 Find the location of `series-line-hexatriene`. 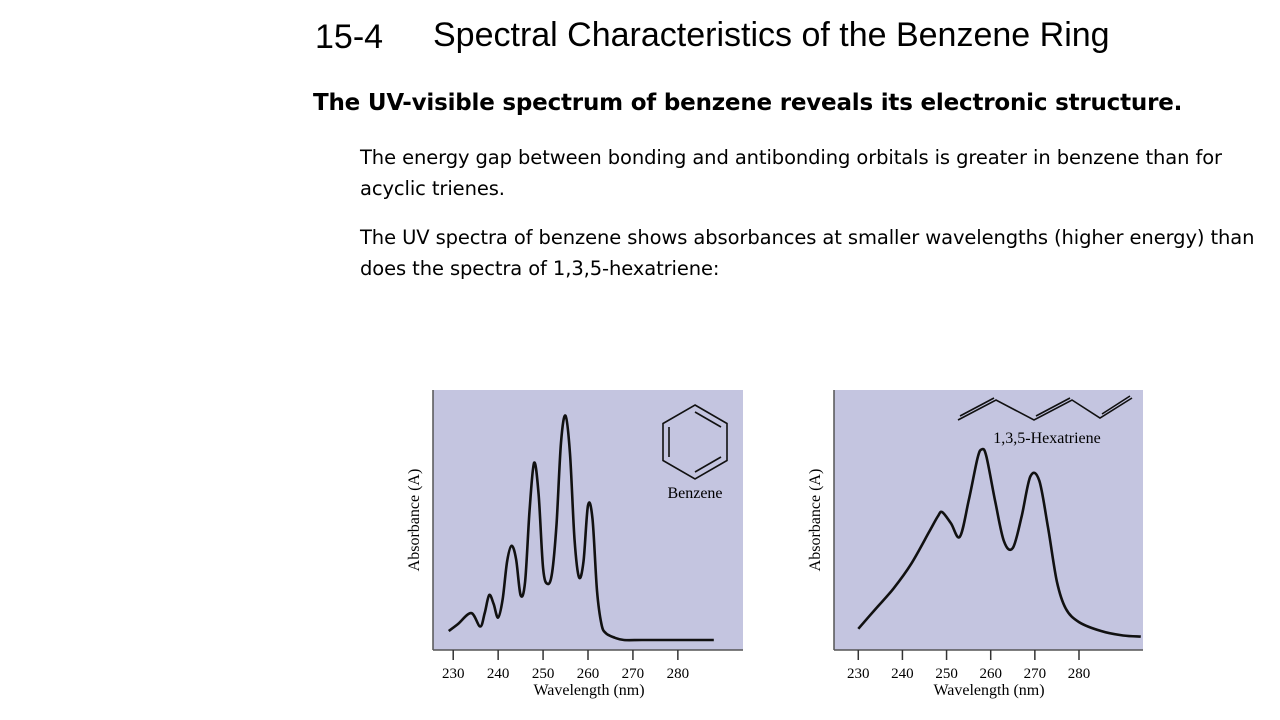

series-line-hexatriene is located at coordinates (999, 542).